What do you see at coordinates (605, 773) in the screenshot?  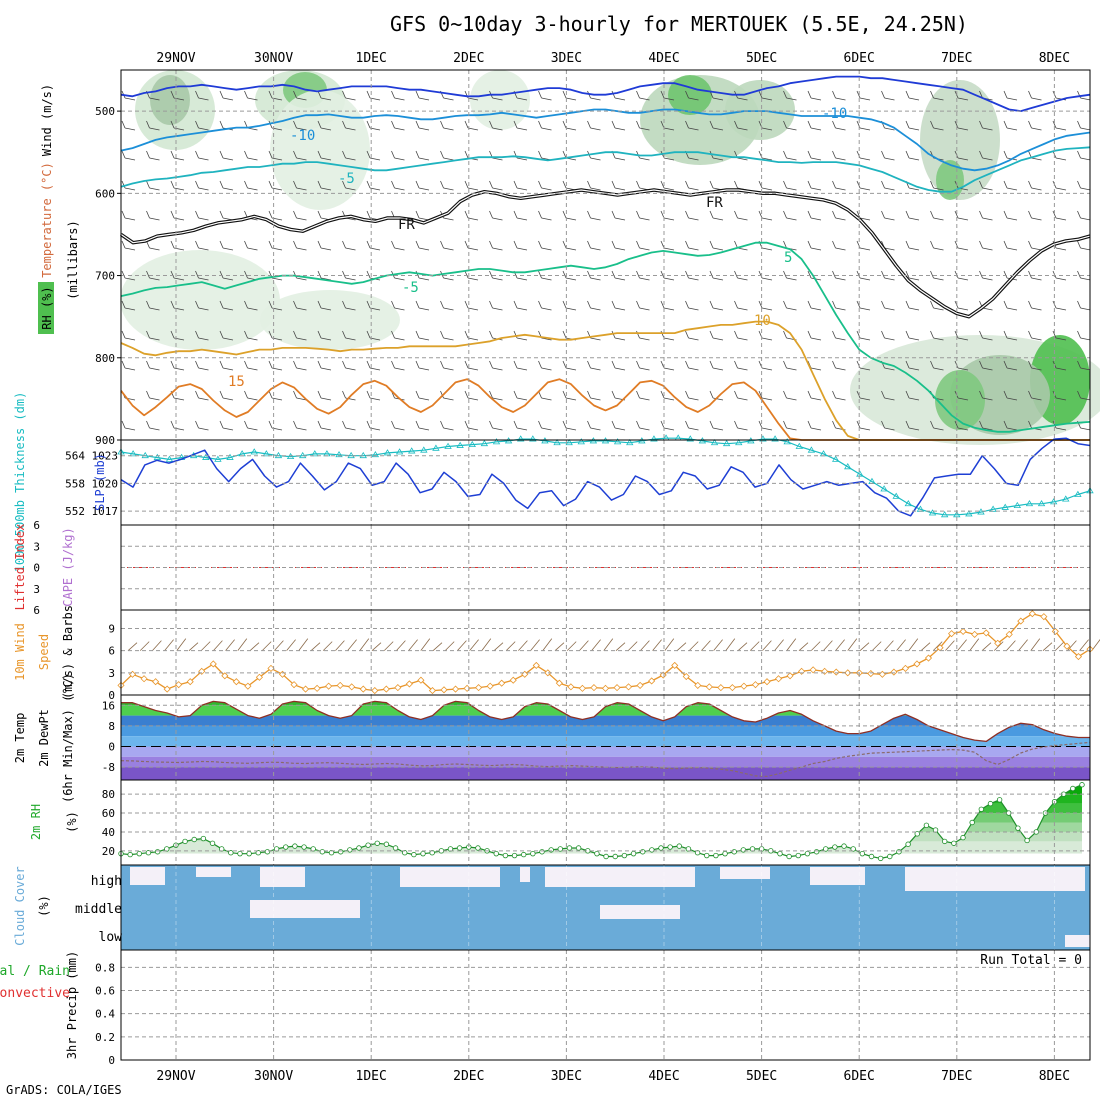 I see `temp-band` at bounding box center [605, 773].